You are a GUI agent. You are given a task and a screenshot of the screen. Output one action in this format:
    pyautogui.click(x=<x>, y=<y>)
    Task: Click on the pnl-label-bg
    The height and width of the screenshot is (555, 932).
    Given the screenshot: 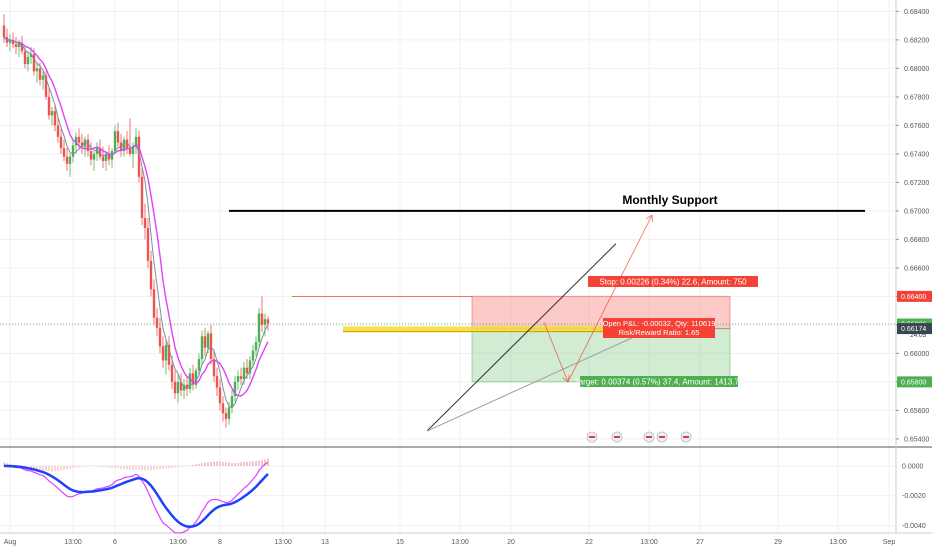 What is the action you would take?
    pyautogui.click(x=659, y=328)
    